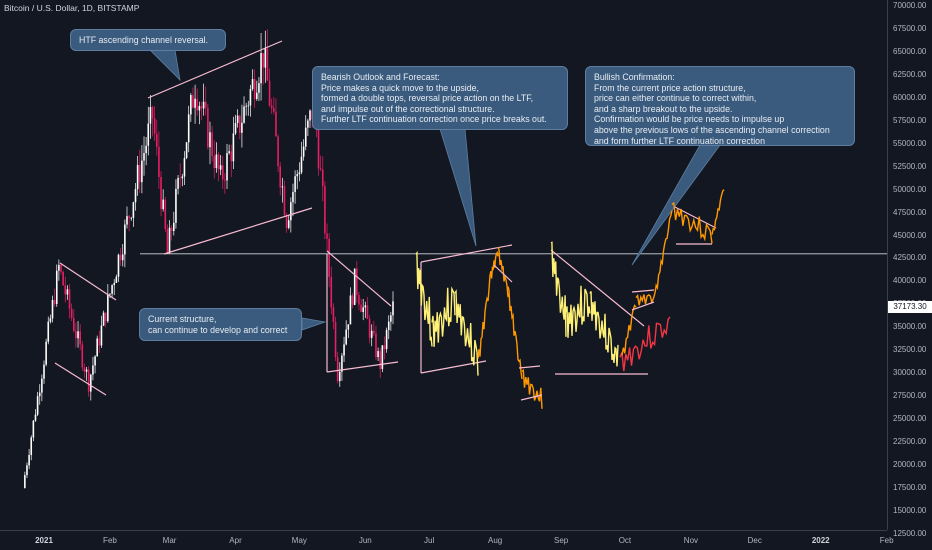 This screenshot has height=550, width=932. I want to click on price-tick-label: 52500.00, so click(910, 166).